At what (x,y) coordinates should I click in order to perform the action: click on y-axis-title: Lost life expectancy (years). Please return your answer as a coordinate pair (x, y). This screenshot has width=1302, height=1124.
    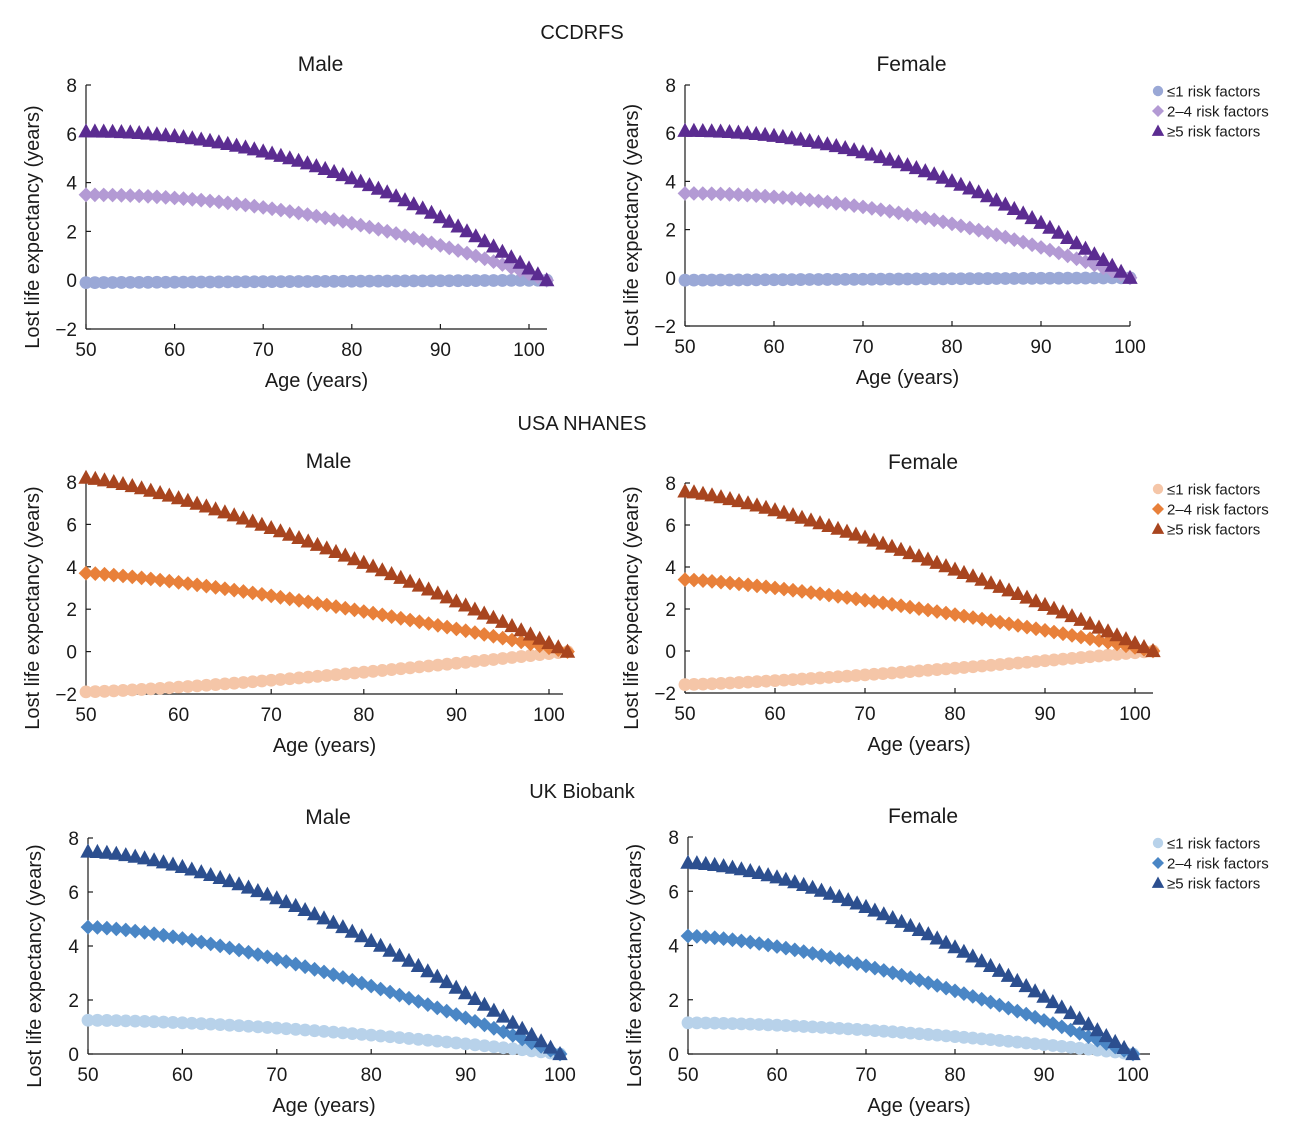
    Looking at the image, I should click on (33, 226).